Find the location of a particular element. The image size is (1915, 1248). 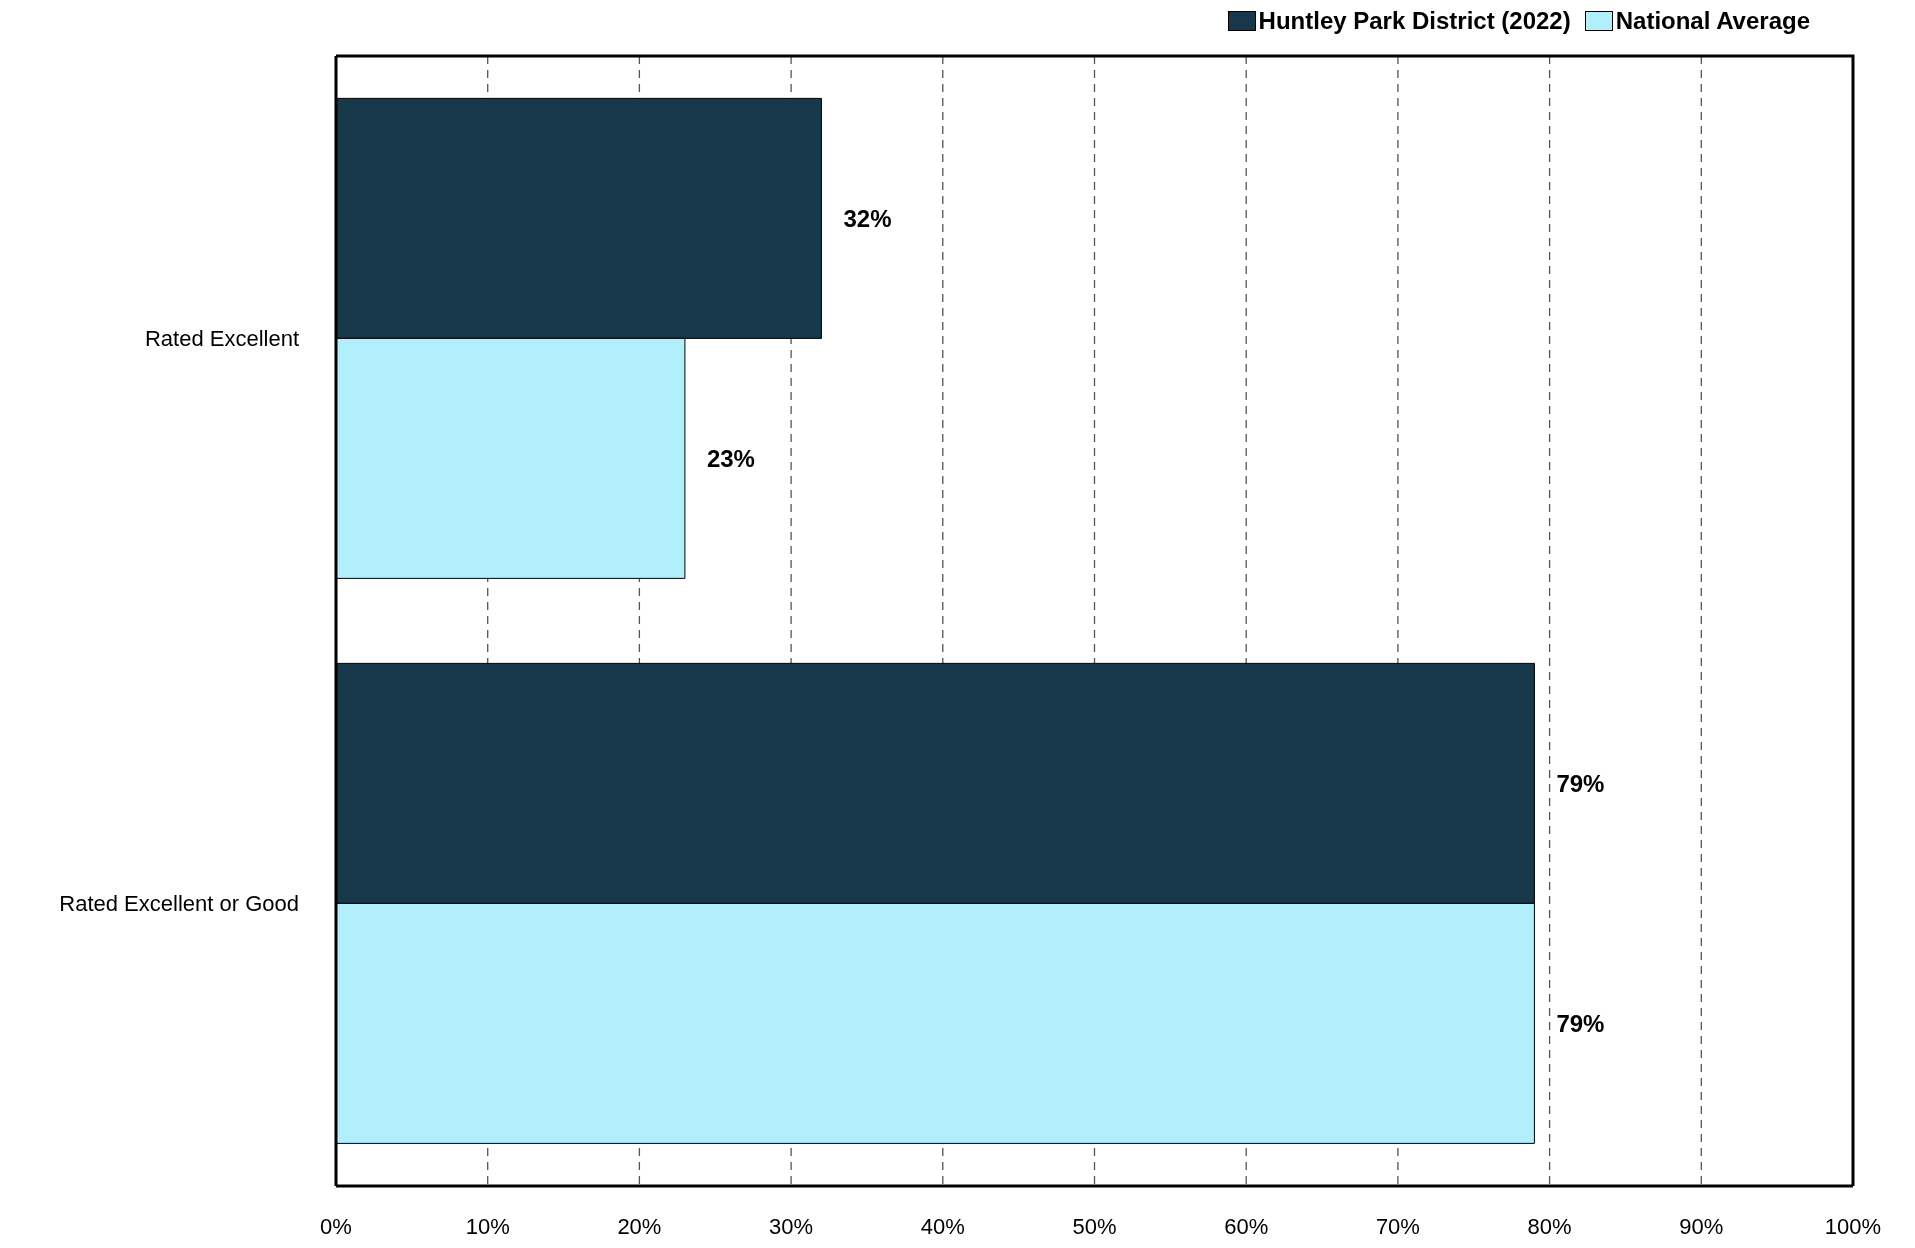

y-tick-label: Rated Excellent is located at coordinates (221, 339).